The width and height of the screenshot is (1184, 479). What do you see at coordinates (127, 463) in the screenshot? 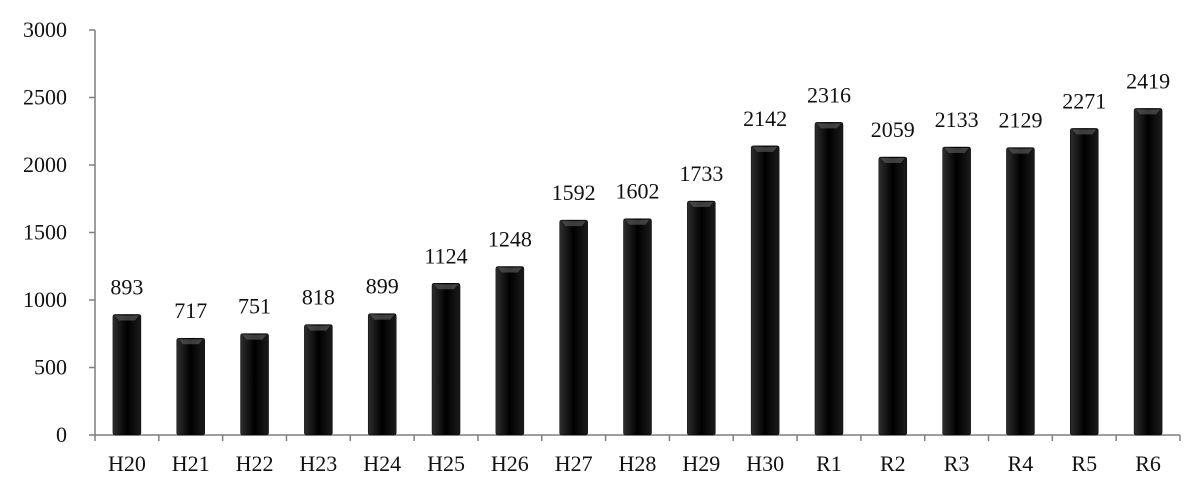
I see `x-tick-label: H20` at bounding box center [127, 463].